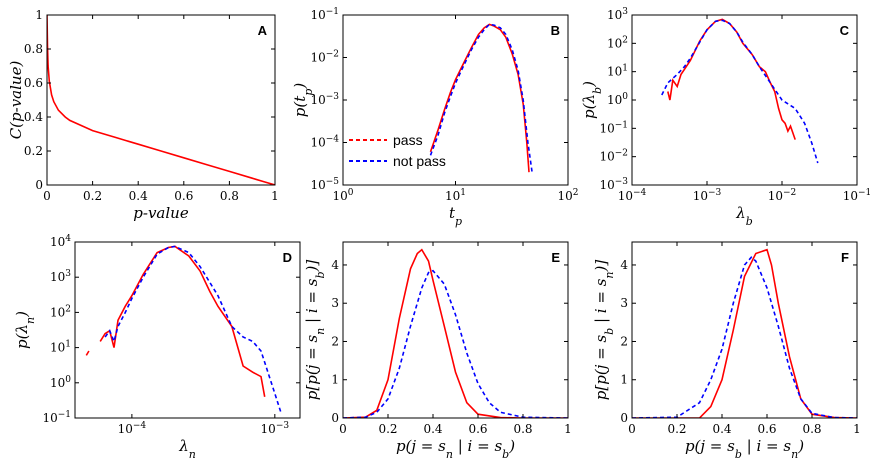 Image resolution: width=872 pixels, height=463 pixels. What do you see at coordinates (845, 30) in the screenshot?
I see `panel-letter: C` at bounding box center [845, 30].